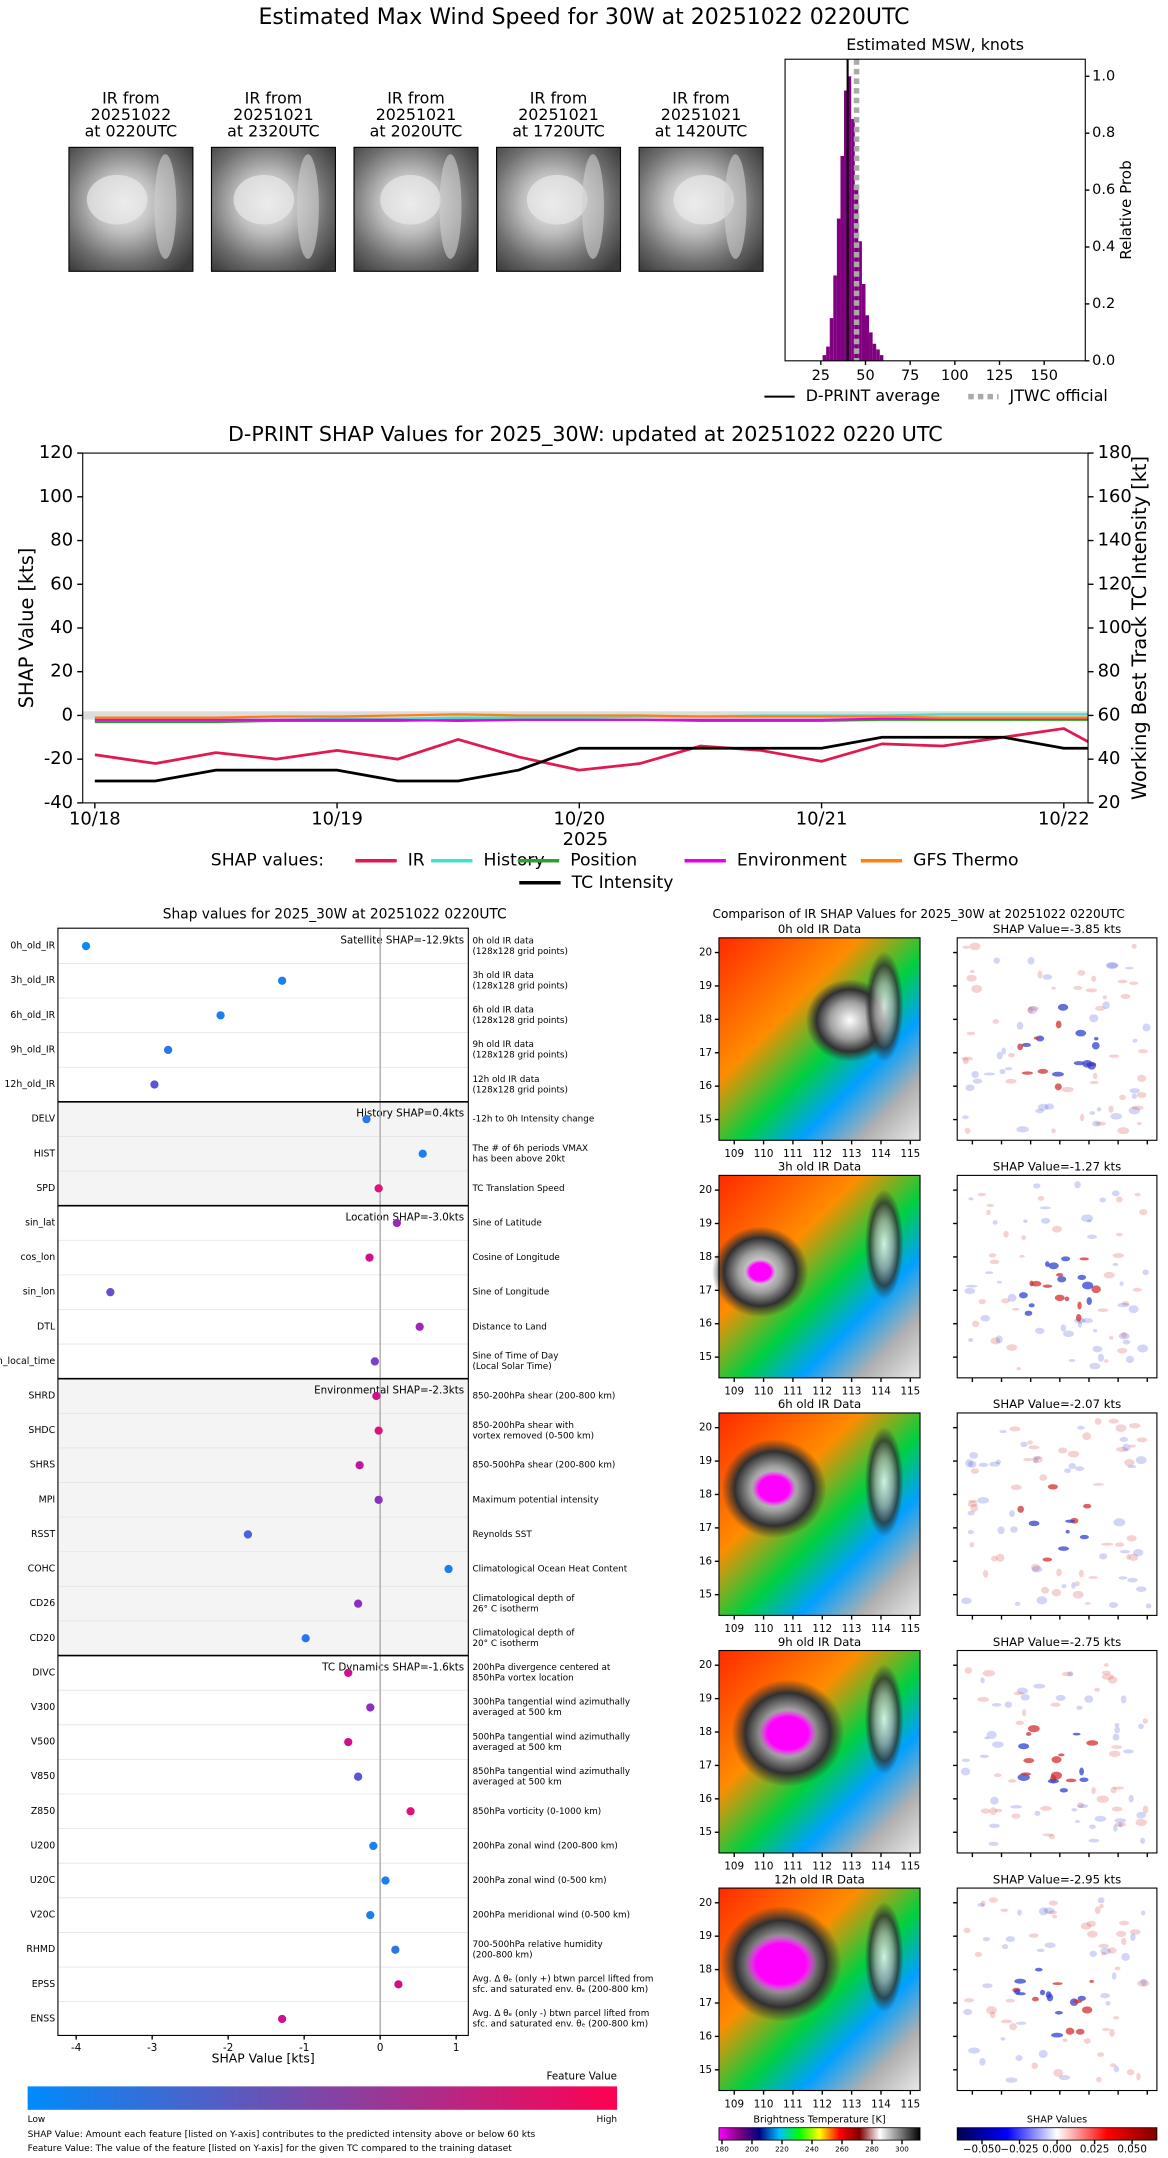 This screenshot has height=2158, width=1168. Describe the element at coordinates (26, 628) in the screenshot. I see `y-axis-label: SHAP Value [kts]` at that location.